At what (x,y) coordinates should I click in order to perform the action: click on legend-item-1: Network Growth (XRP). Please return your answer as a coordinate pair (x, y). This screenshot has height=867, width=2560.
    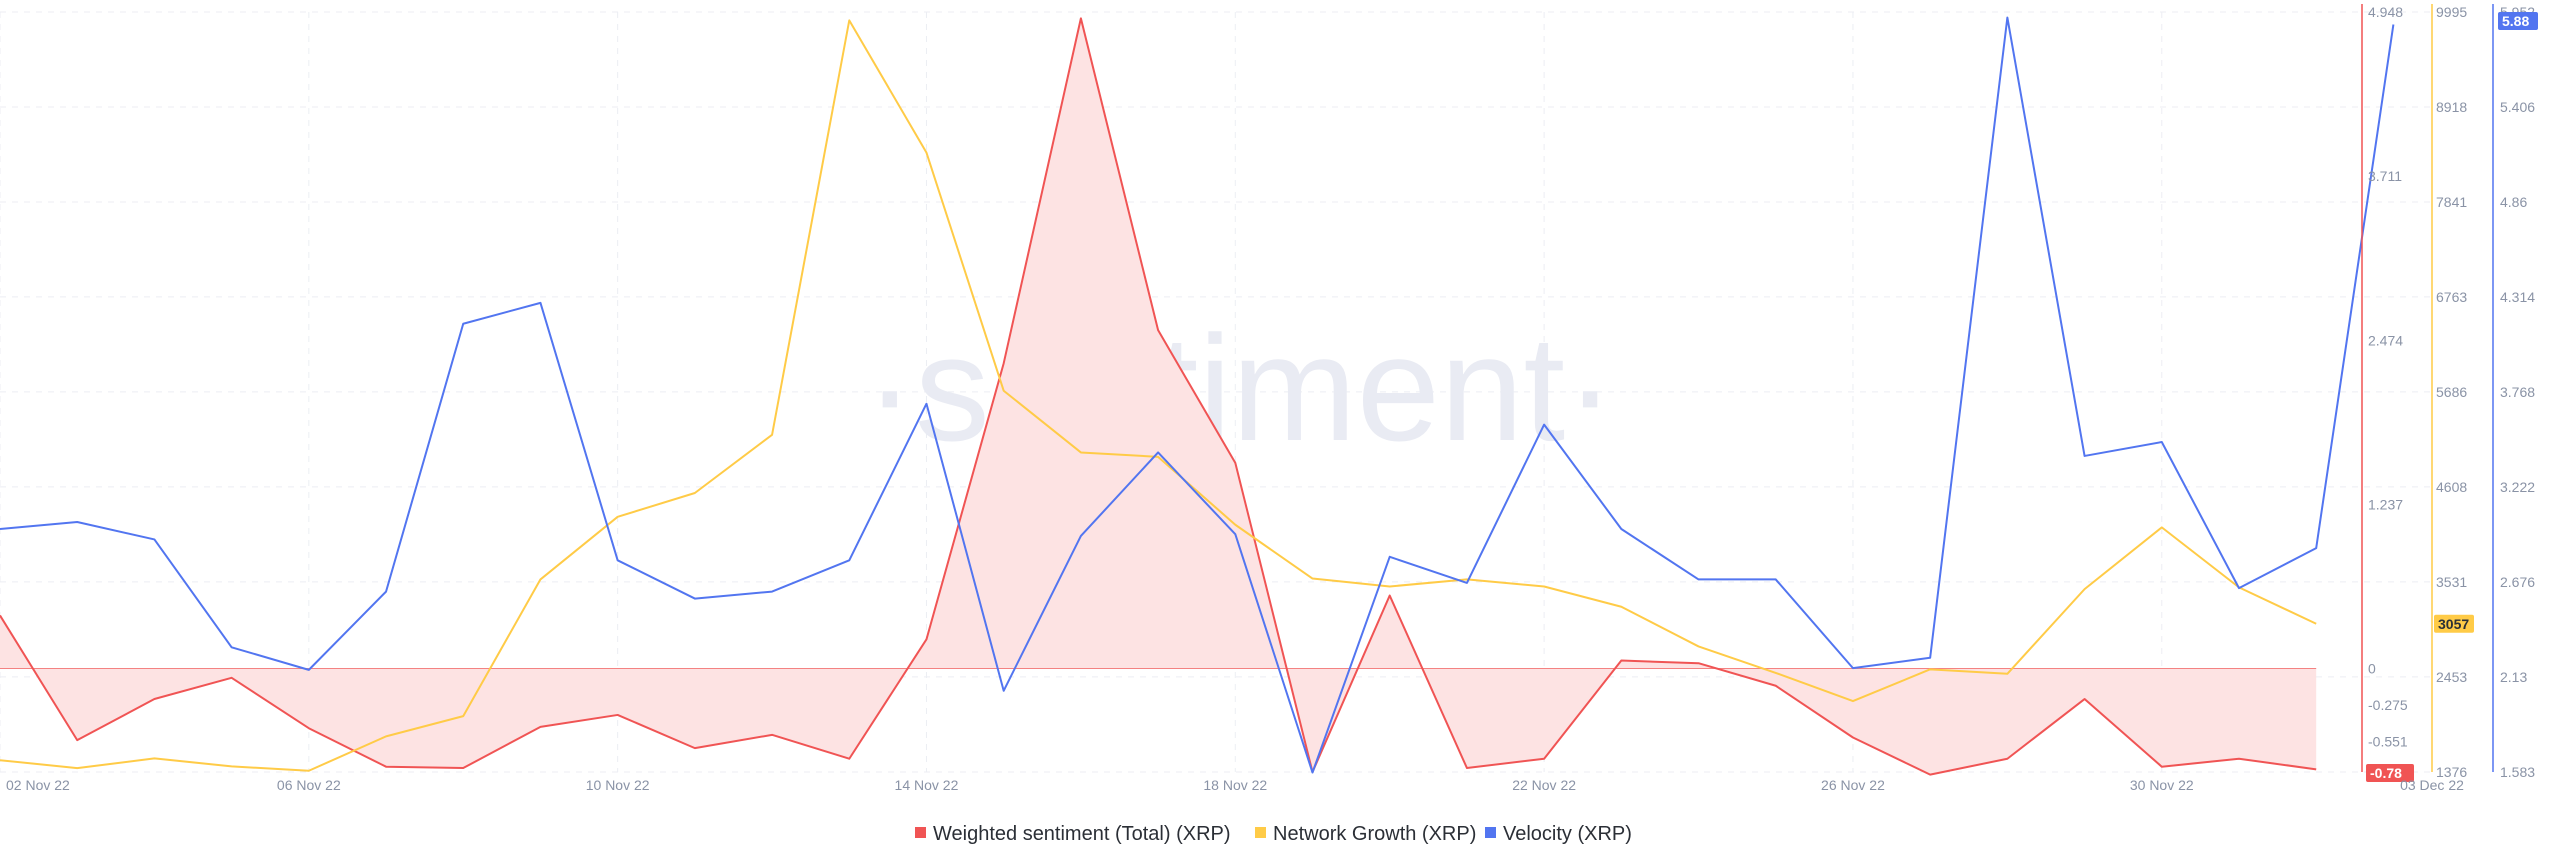
    Looking at the image, I should click on (1365, 834).